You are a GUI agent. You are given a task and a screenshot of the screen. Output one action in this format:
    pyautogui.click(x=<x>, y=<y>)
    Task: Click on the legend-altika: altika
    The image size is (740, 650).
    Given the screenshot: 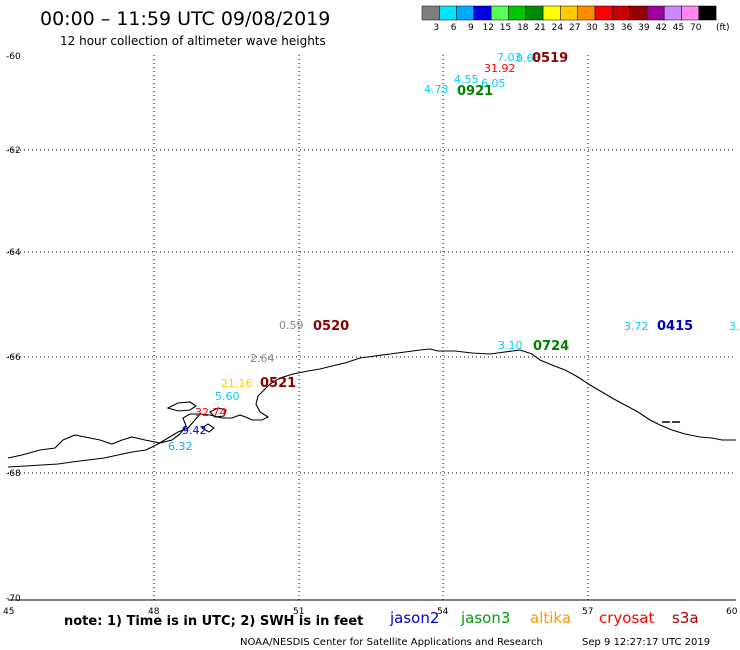 What is the action you would take?
    pyautogui.click(x=550, y=618)
    